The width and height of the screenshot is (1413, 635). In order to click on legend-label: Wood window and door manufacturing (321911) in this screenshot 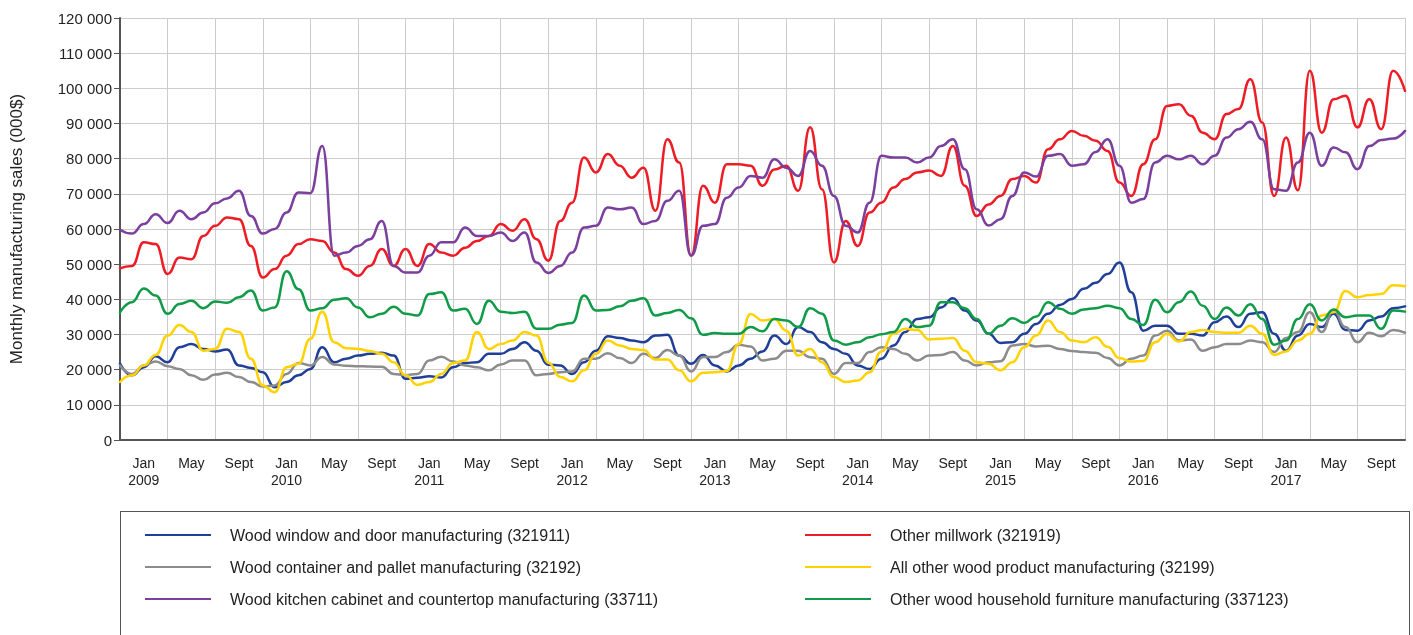, I will do `click(400, 535)`.